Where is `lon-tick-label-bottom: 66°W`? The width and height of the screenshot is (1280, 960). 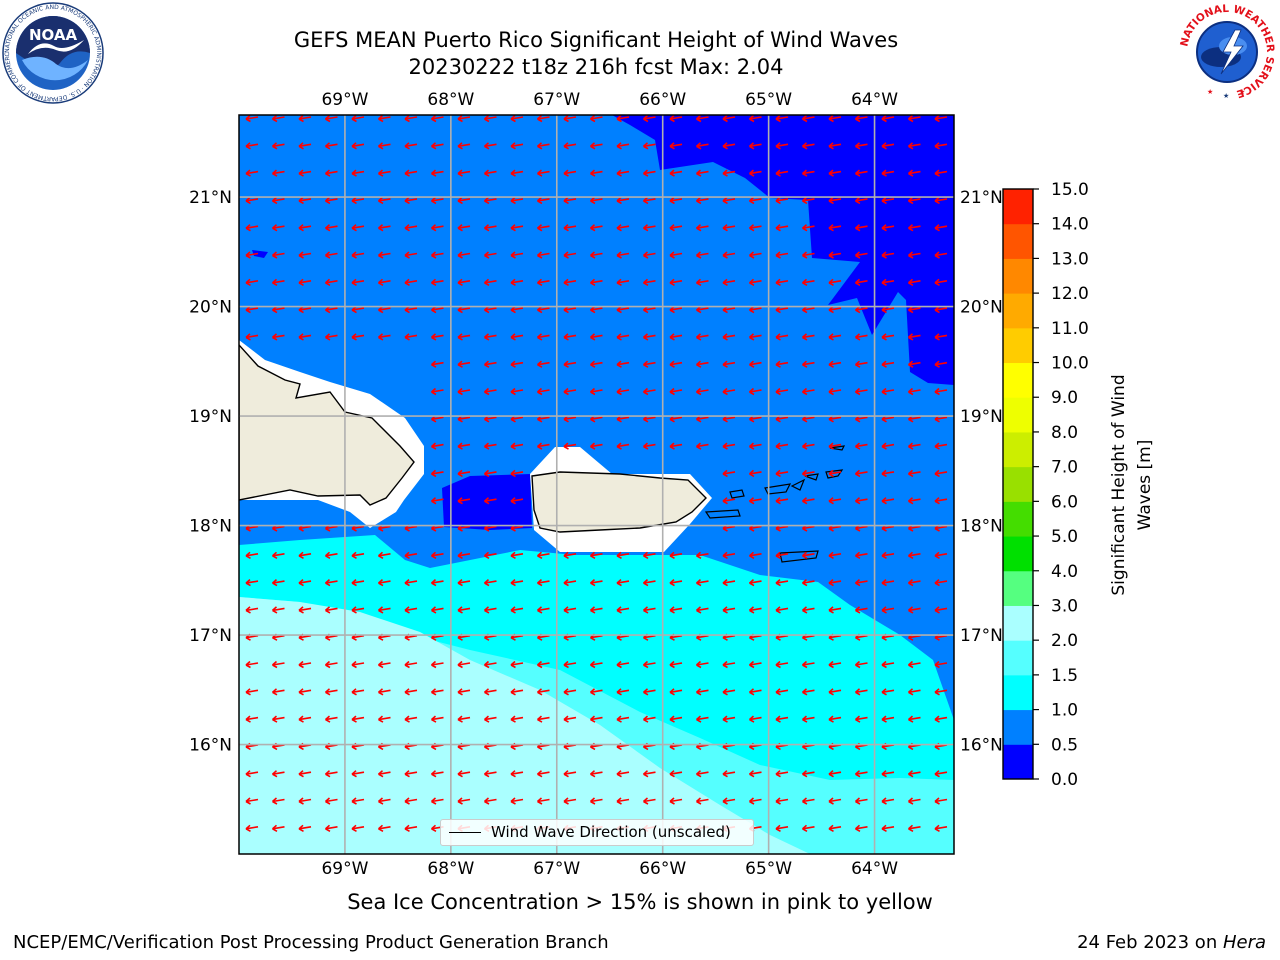
lon-tick-label-bottom: 66°W is located at coordinates (662, 869).